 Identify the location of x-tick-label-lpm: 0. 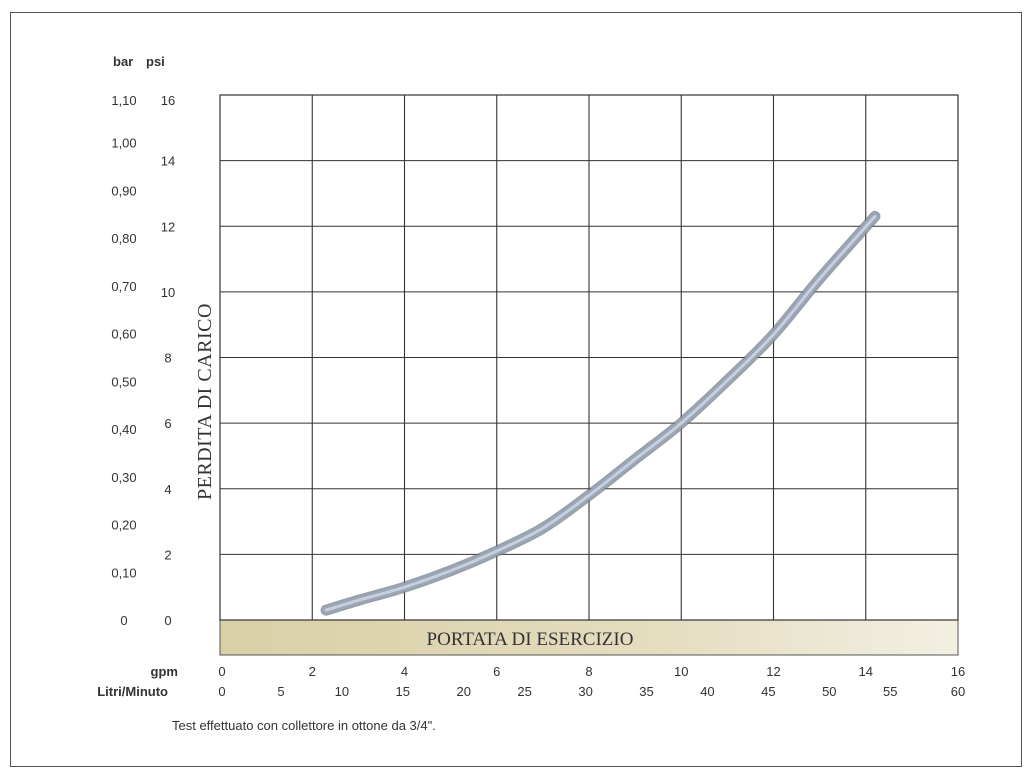
(221, 691).